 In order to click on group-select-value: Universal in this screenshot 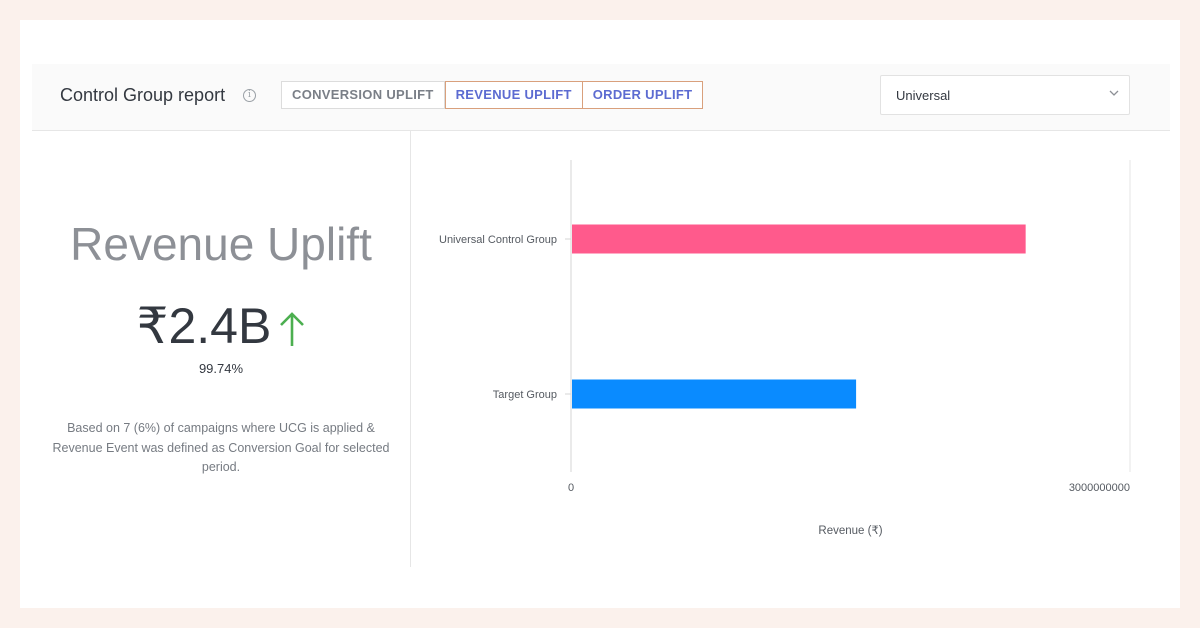, I will do `click(923, 95)`.